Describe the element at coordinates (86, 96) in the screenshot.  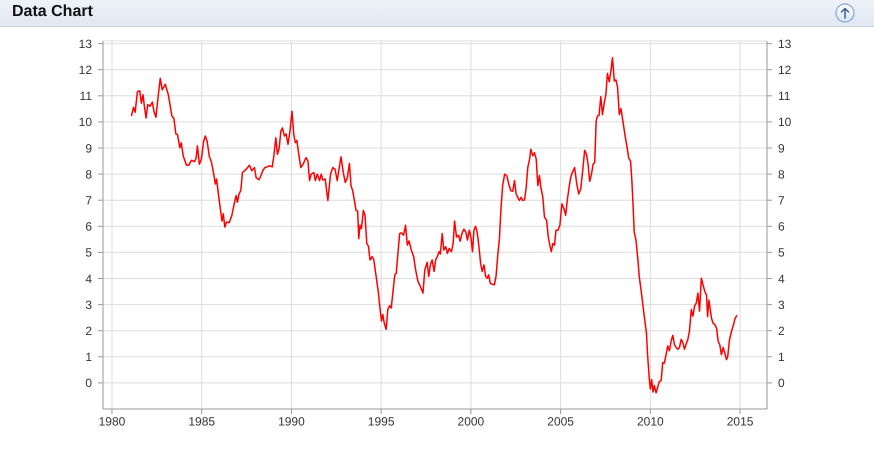
I see `y-tick-label: 11` at that location.